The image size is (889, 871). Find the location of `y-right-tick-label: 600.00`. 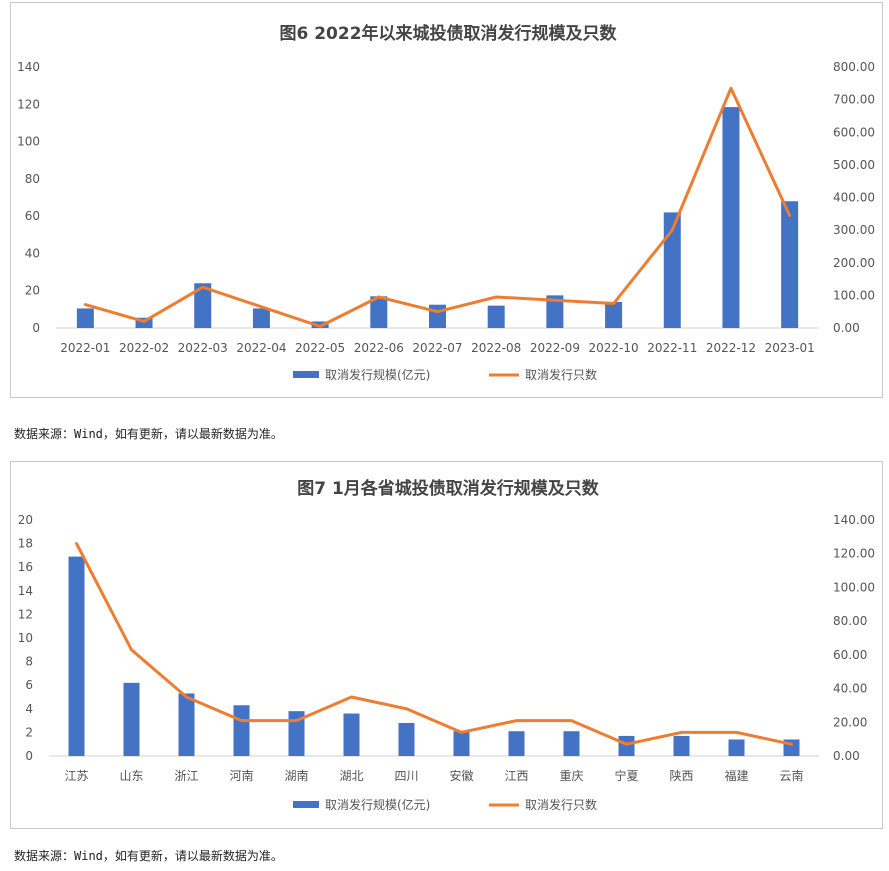

y-right-tick-label: 600.00 is located at coordinates (854, 132).